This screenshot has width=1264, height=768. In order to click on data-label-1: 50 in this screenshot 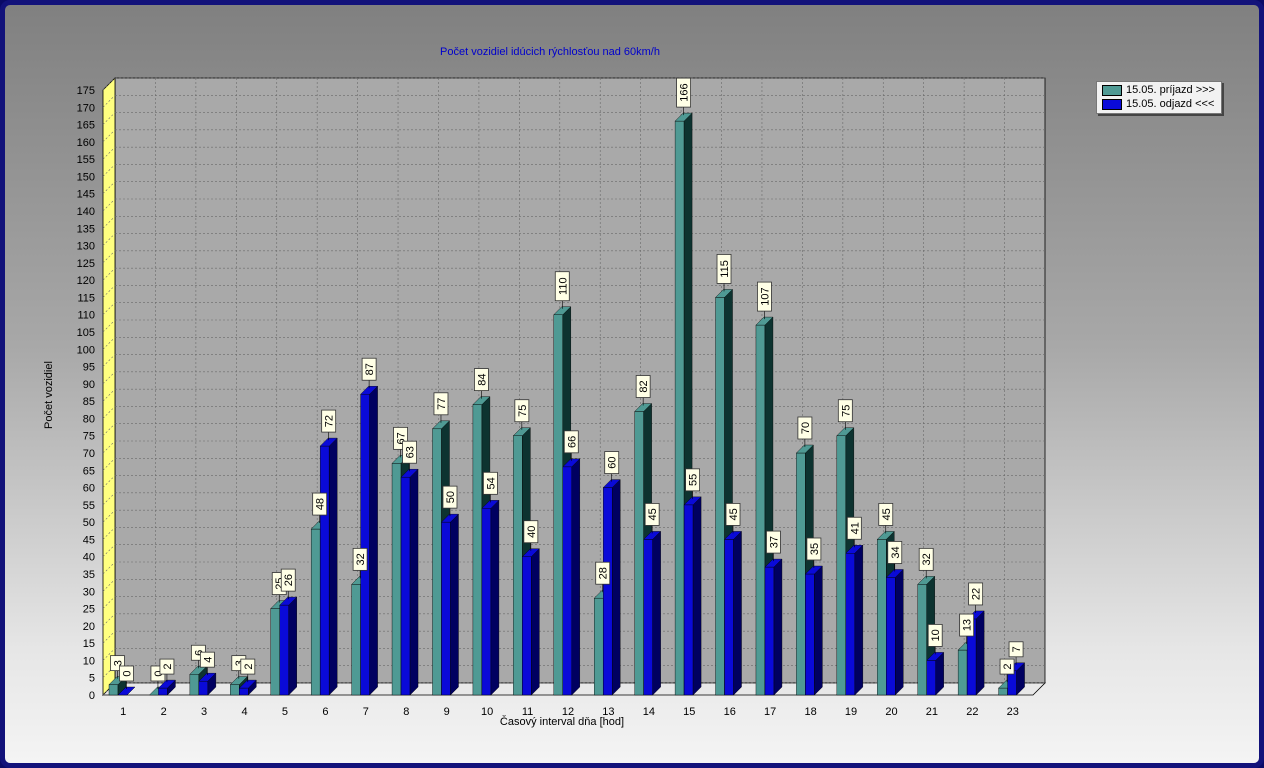, I will do `click(450, 501)`.